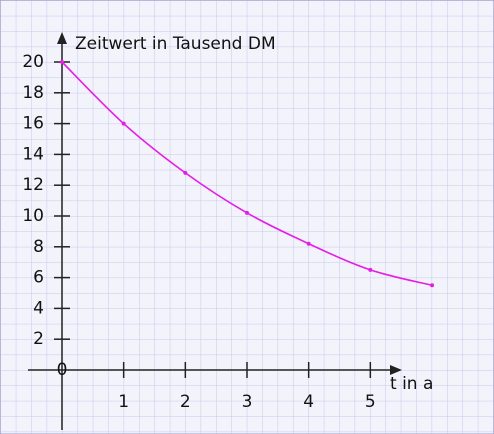 The width and height of the screenshot is (494, 434). I want to click on y-tick-label: 18, so click(33, 93).